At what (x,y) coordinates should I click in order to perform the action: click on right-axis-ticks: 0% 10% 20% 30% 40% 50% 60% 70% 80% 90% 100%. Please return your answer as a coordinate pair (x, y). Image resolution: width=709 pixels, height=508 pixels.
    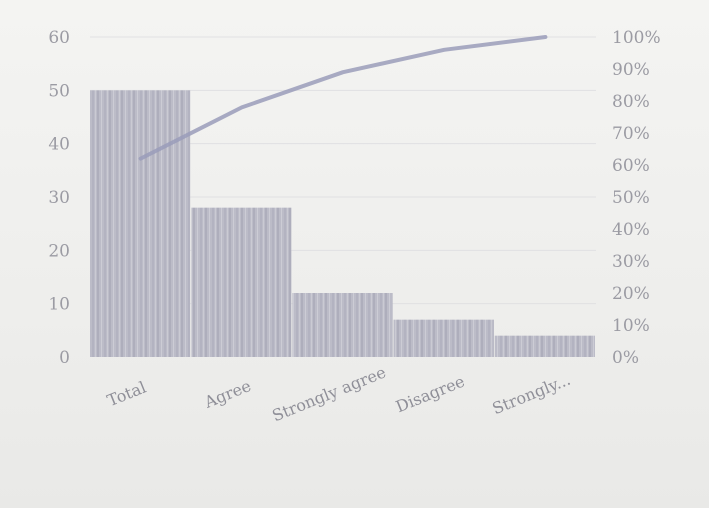
    Looking at the image, I should click on (636, 198).